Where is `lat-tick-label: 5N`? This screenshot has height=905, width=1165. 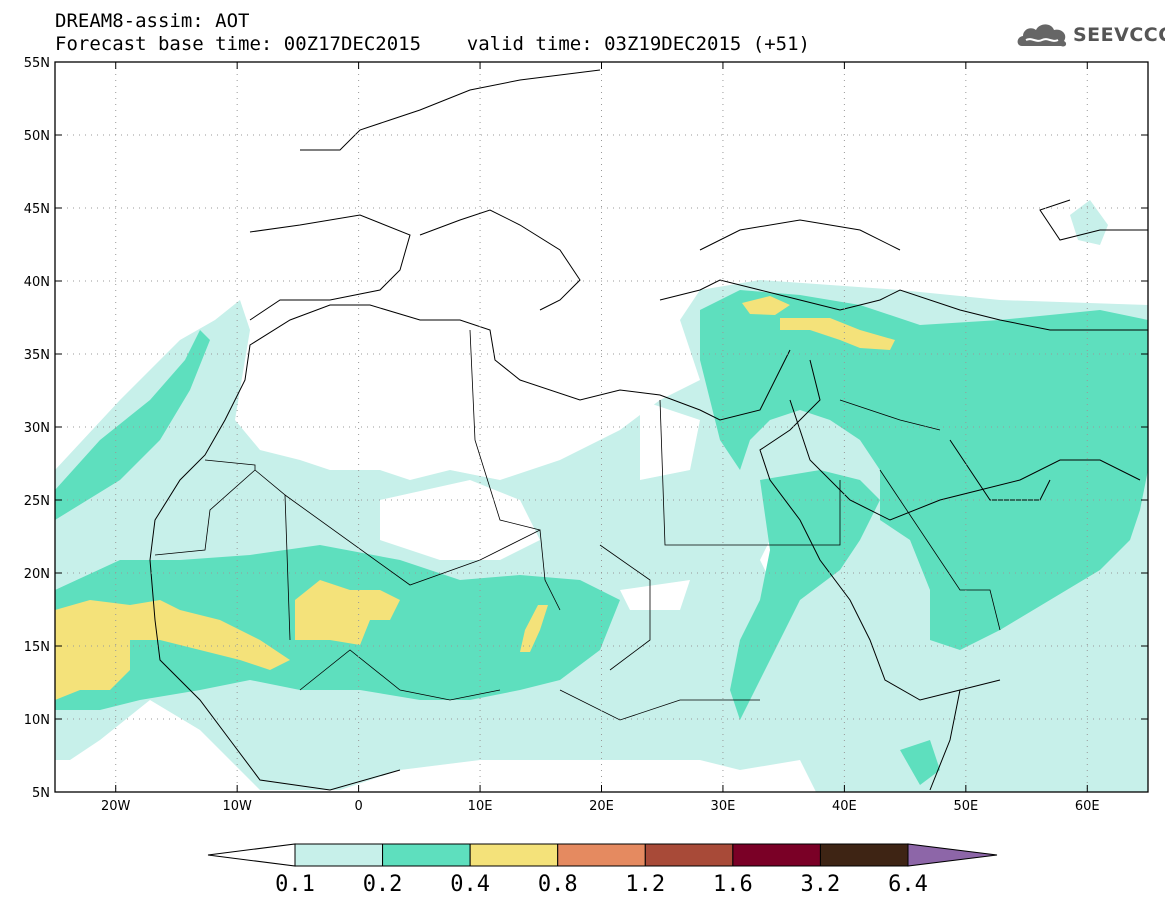 lat-tick-label: 5N is located at coordinates (41, 793).